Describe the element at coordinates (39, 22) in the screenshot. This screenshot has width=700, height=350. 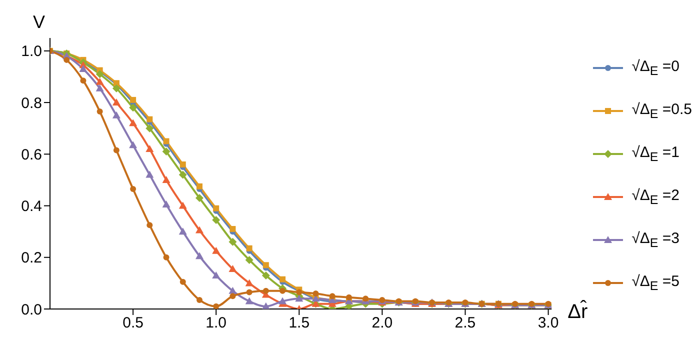
I see `y-axis-title: V` at that location.